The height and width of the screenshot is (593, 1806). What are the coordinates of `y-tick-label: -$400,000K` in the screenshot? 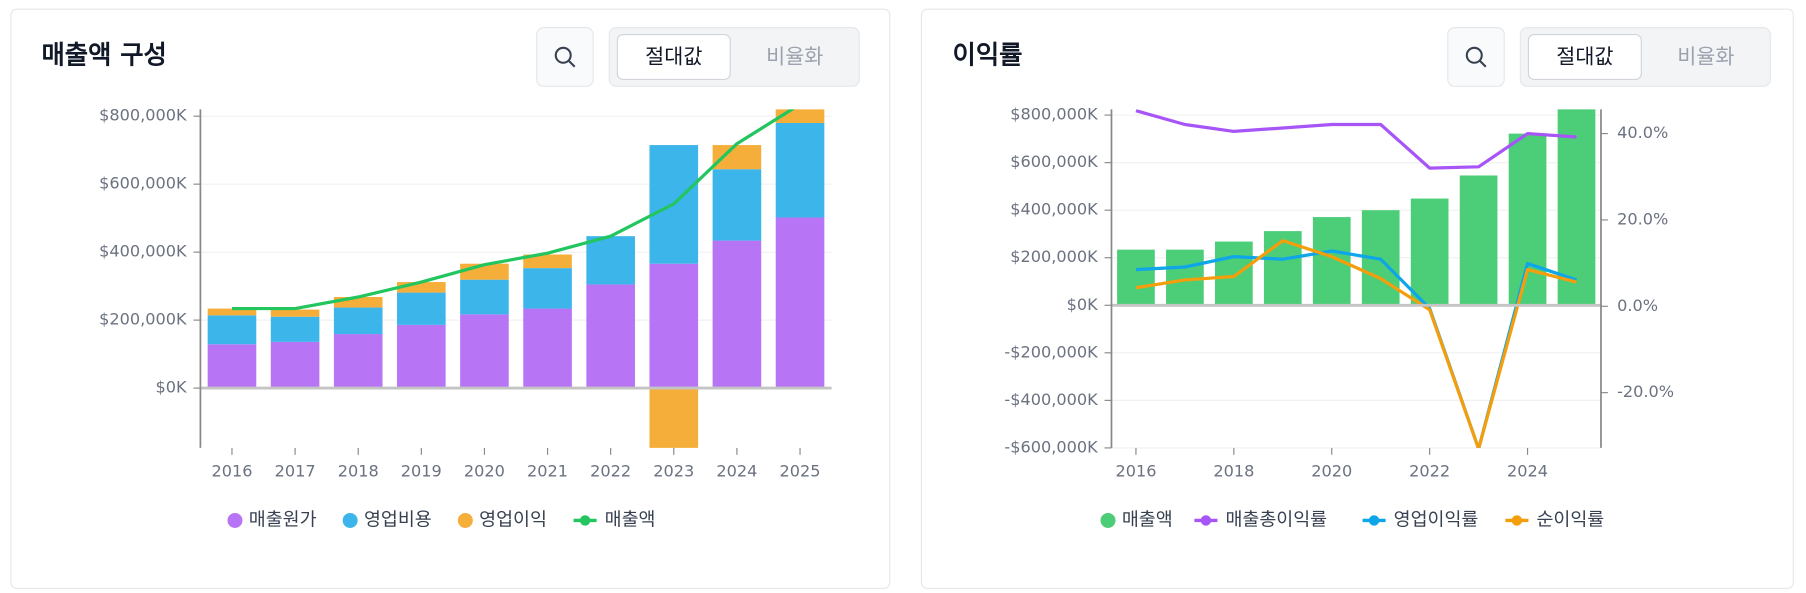 It's located at (1051, 399).